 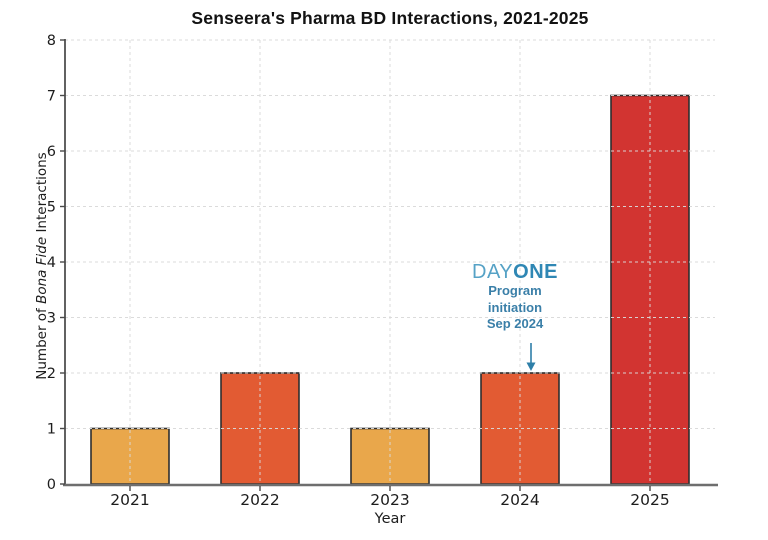 What do you see at coordinates (515, 307) in the screenshot?
I see `annotation-line-2: initiation` at bounding box center [515, 307].